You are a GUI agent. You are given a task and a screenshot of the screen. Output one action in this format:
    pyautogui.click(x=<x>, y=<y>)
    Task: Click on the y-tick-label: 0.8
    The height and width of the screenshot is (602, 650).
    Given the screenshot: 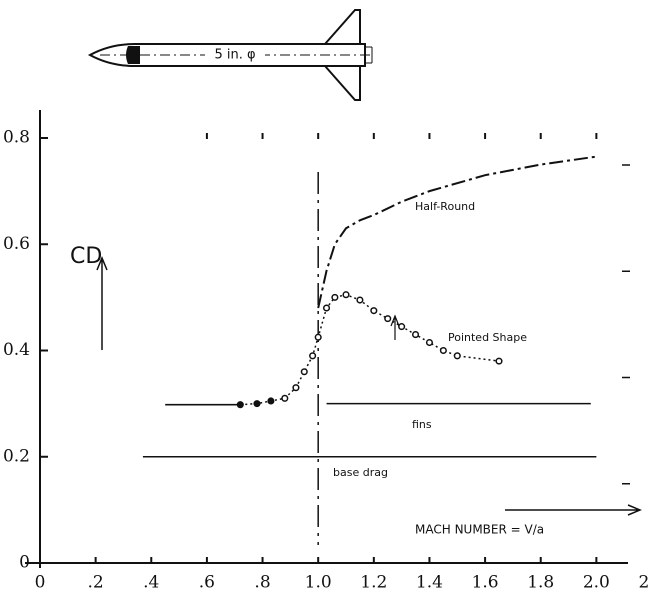 What is the action you would take?
    pyautogui.click(x=16, y=138)
    